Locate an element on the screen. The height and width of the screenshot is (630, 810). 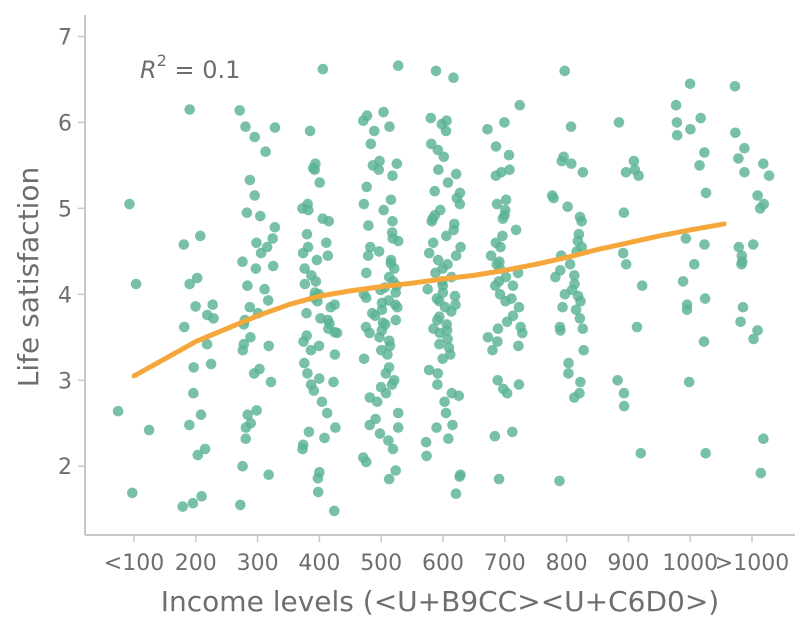
y-tick-label: 5 is located at coordinates (65, 209).